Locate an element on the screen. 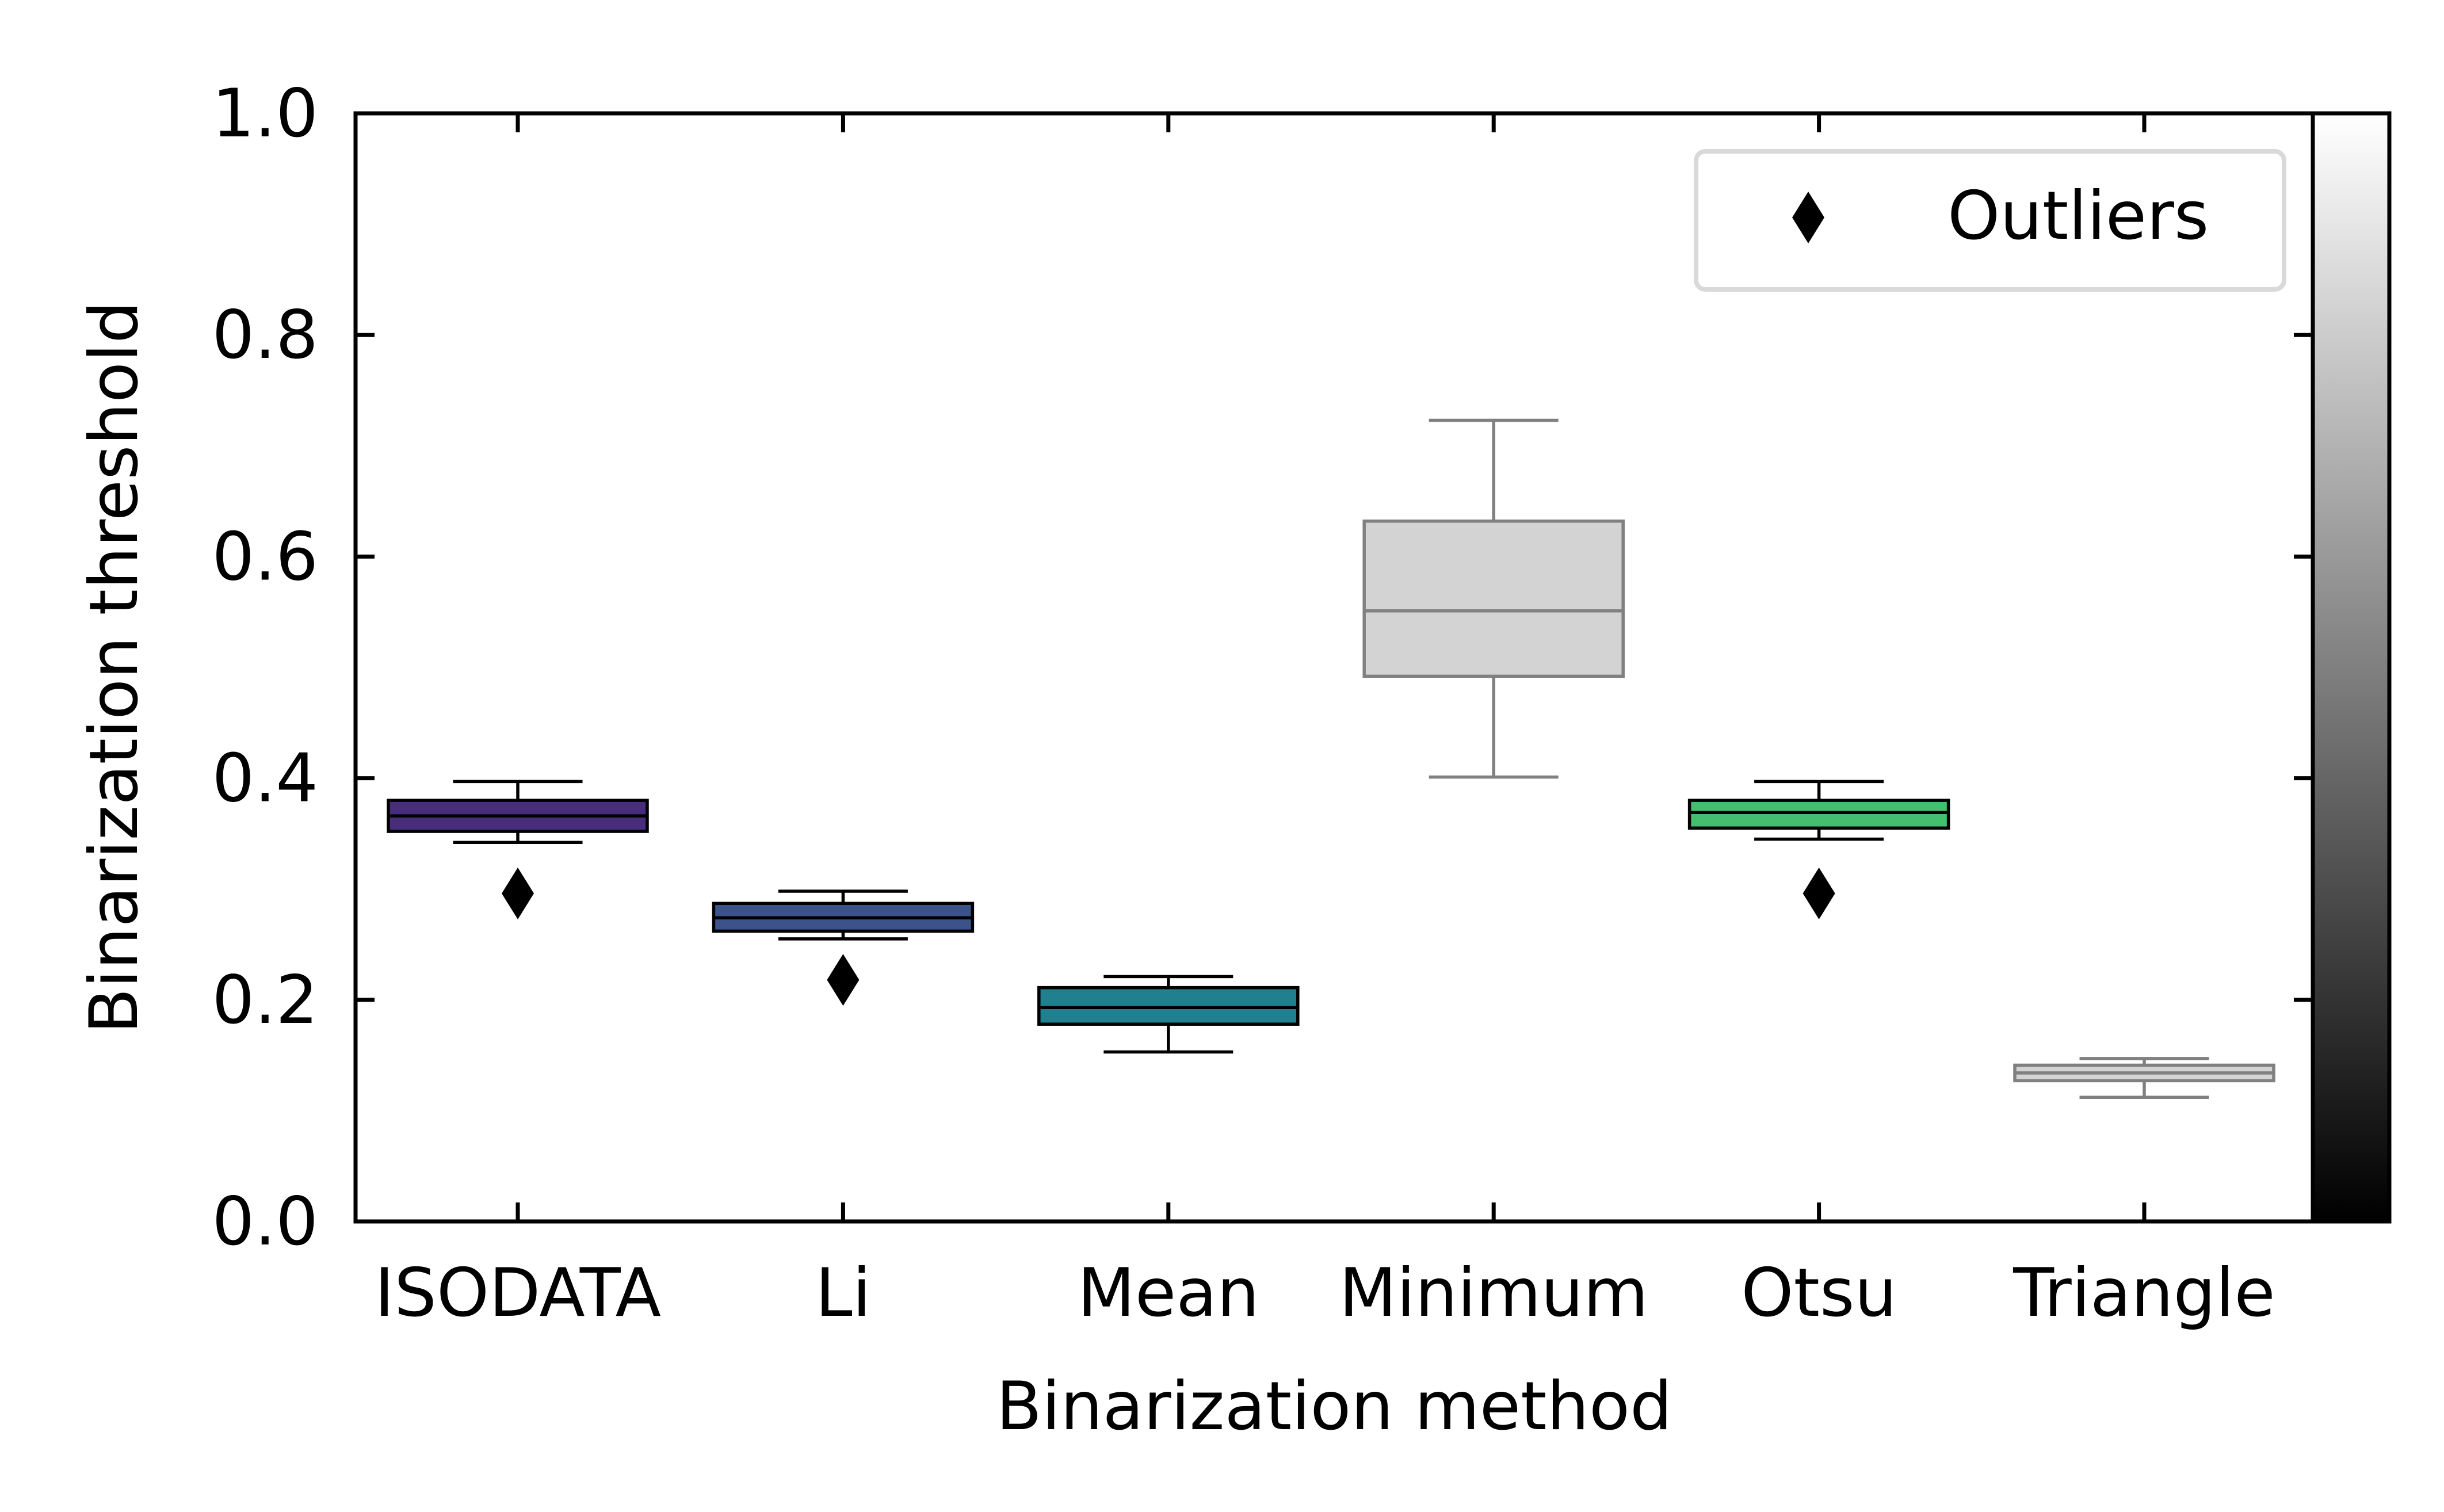 Image resolution: width=2444 pixels, height=1512 pixels. x-tick-label: Minimum is located at coordinates (1493, 1293).